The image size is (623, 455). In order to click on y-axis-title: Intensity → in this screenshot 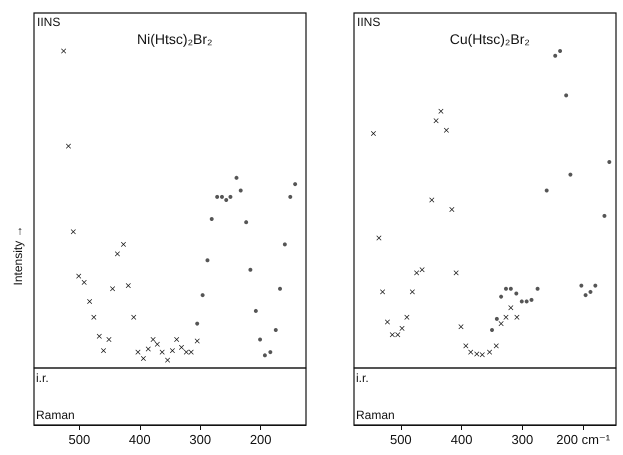, I will do `click(18, 255)`.